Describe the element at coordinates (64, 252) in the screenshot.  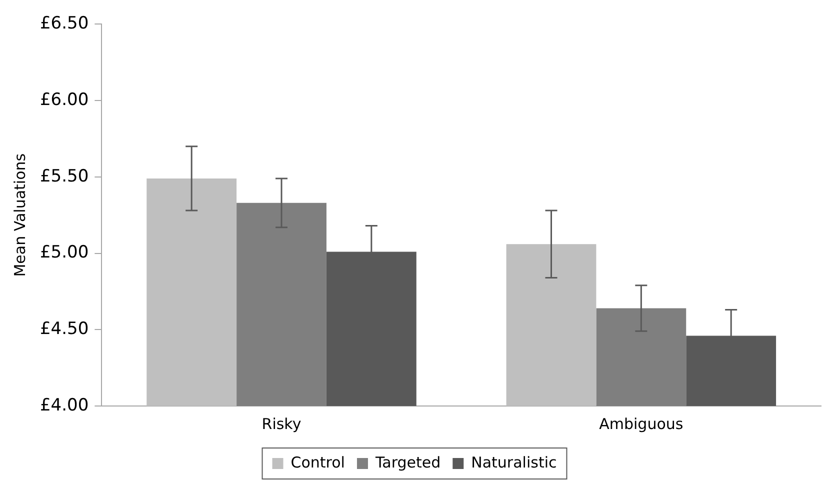
I see `y-tick-label: £5.00` at that location.